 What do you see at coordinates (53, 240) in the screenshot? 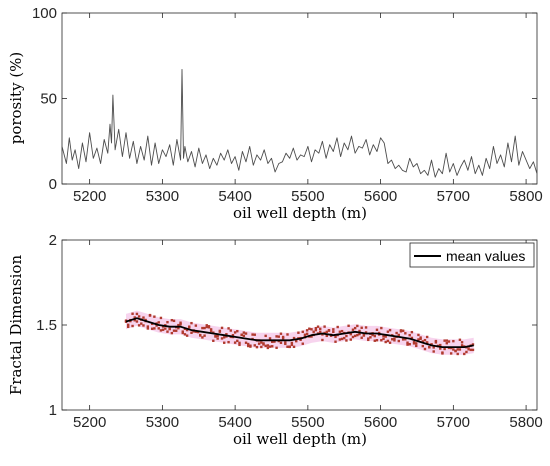
I see `y-tick-label: 2` at bounding box center [53, 240].